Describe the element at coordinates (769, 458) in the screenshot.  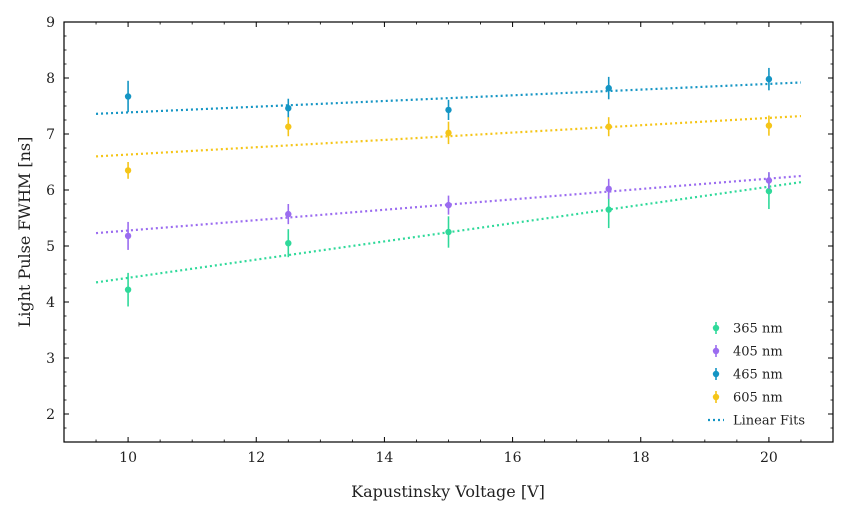
I see `x-tick-label: 20` at that location.